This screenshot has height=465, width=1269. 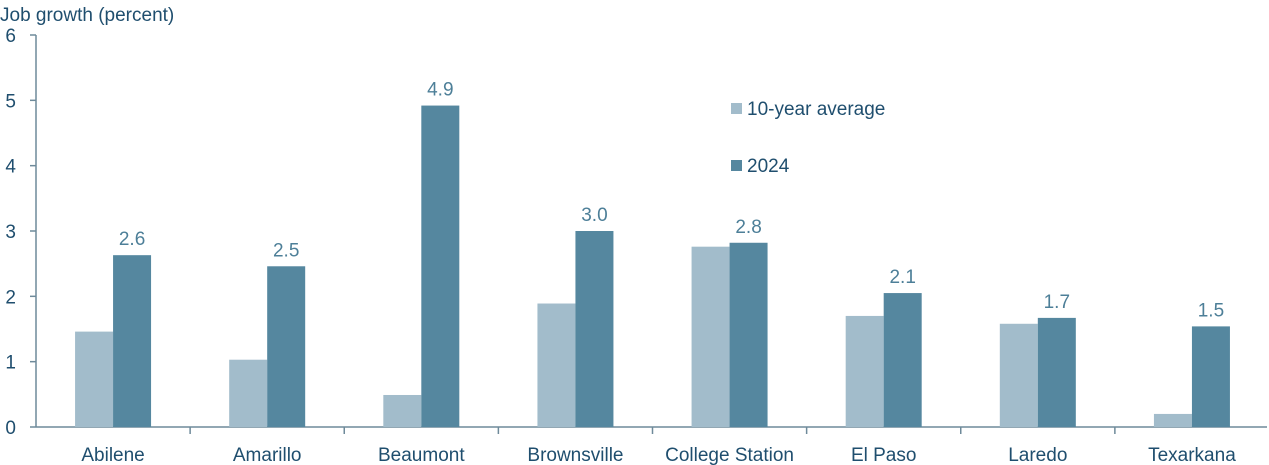 I want to click on y-tick-label: 2, so click(x=10, y=297).